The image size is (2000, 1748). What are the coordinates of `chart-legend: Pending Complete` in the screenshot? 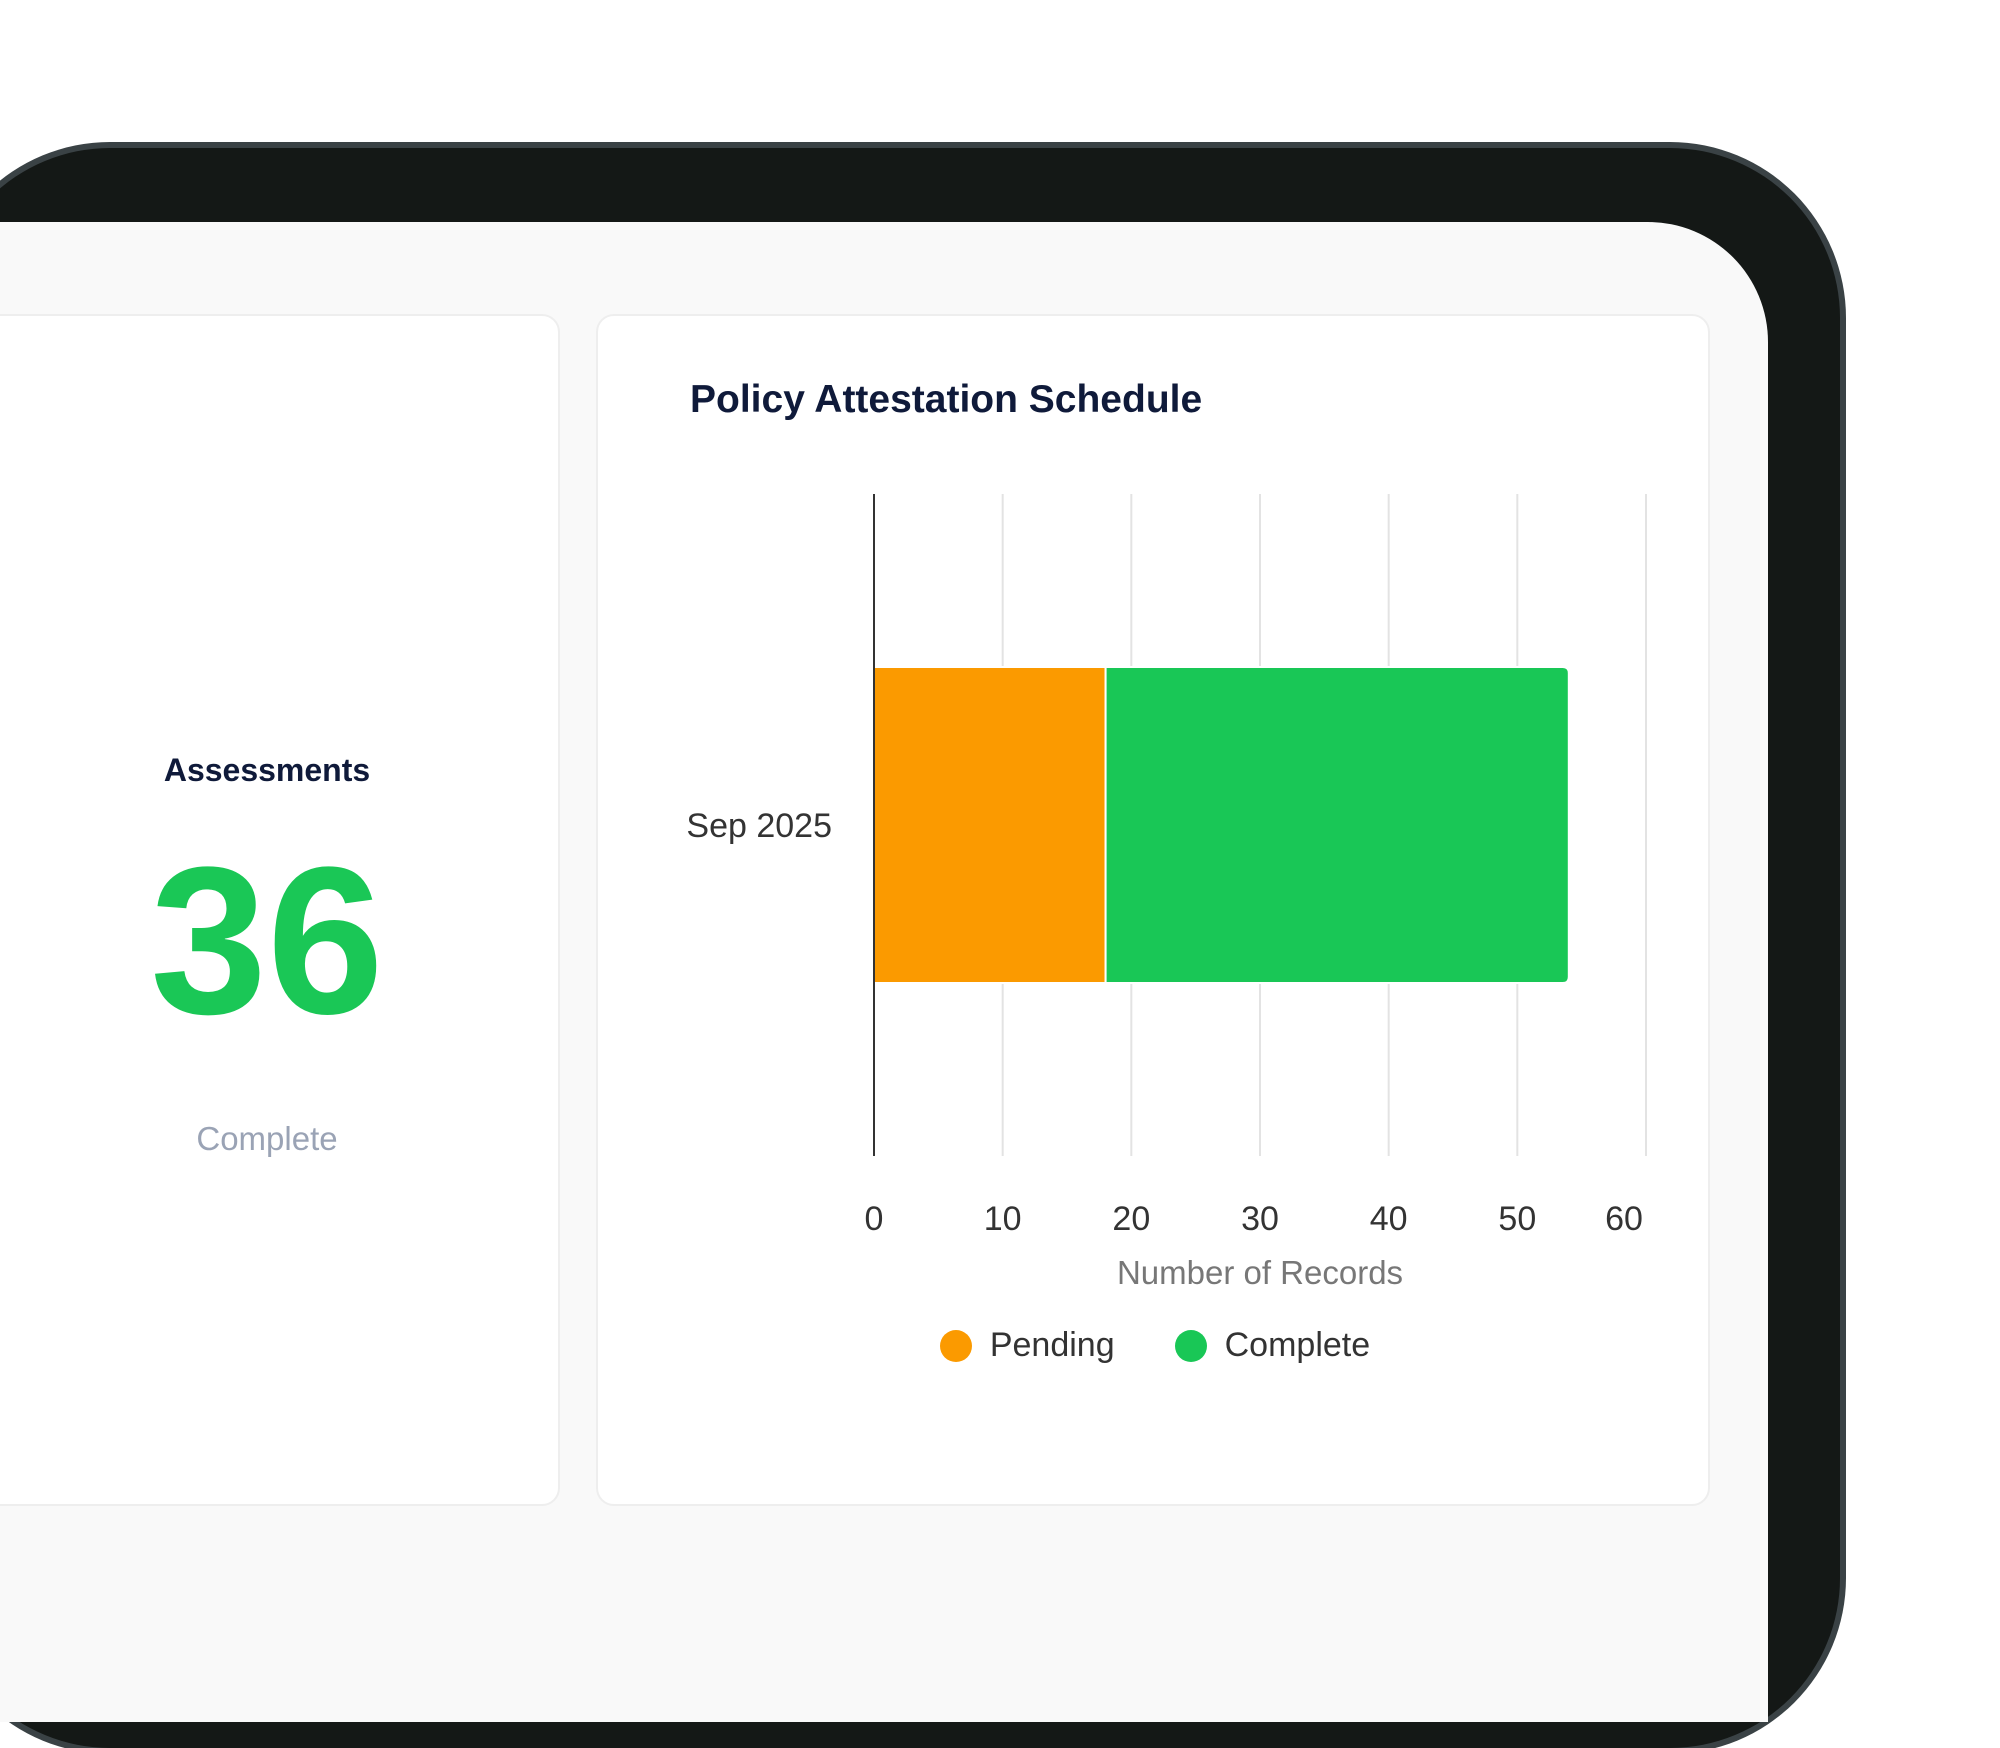 It's located at (1155, 1345).